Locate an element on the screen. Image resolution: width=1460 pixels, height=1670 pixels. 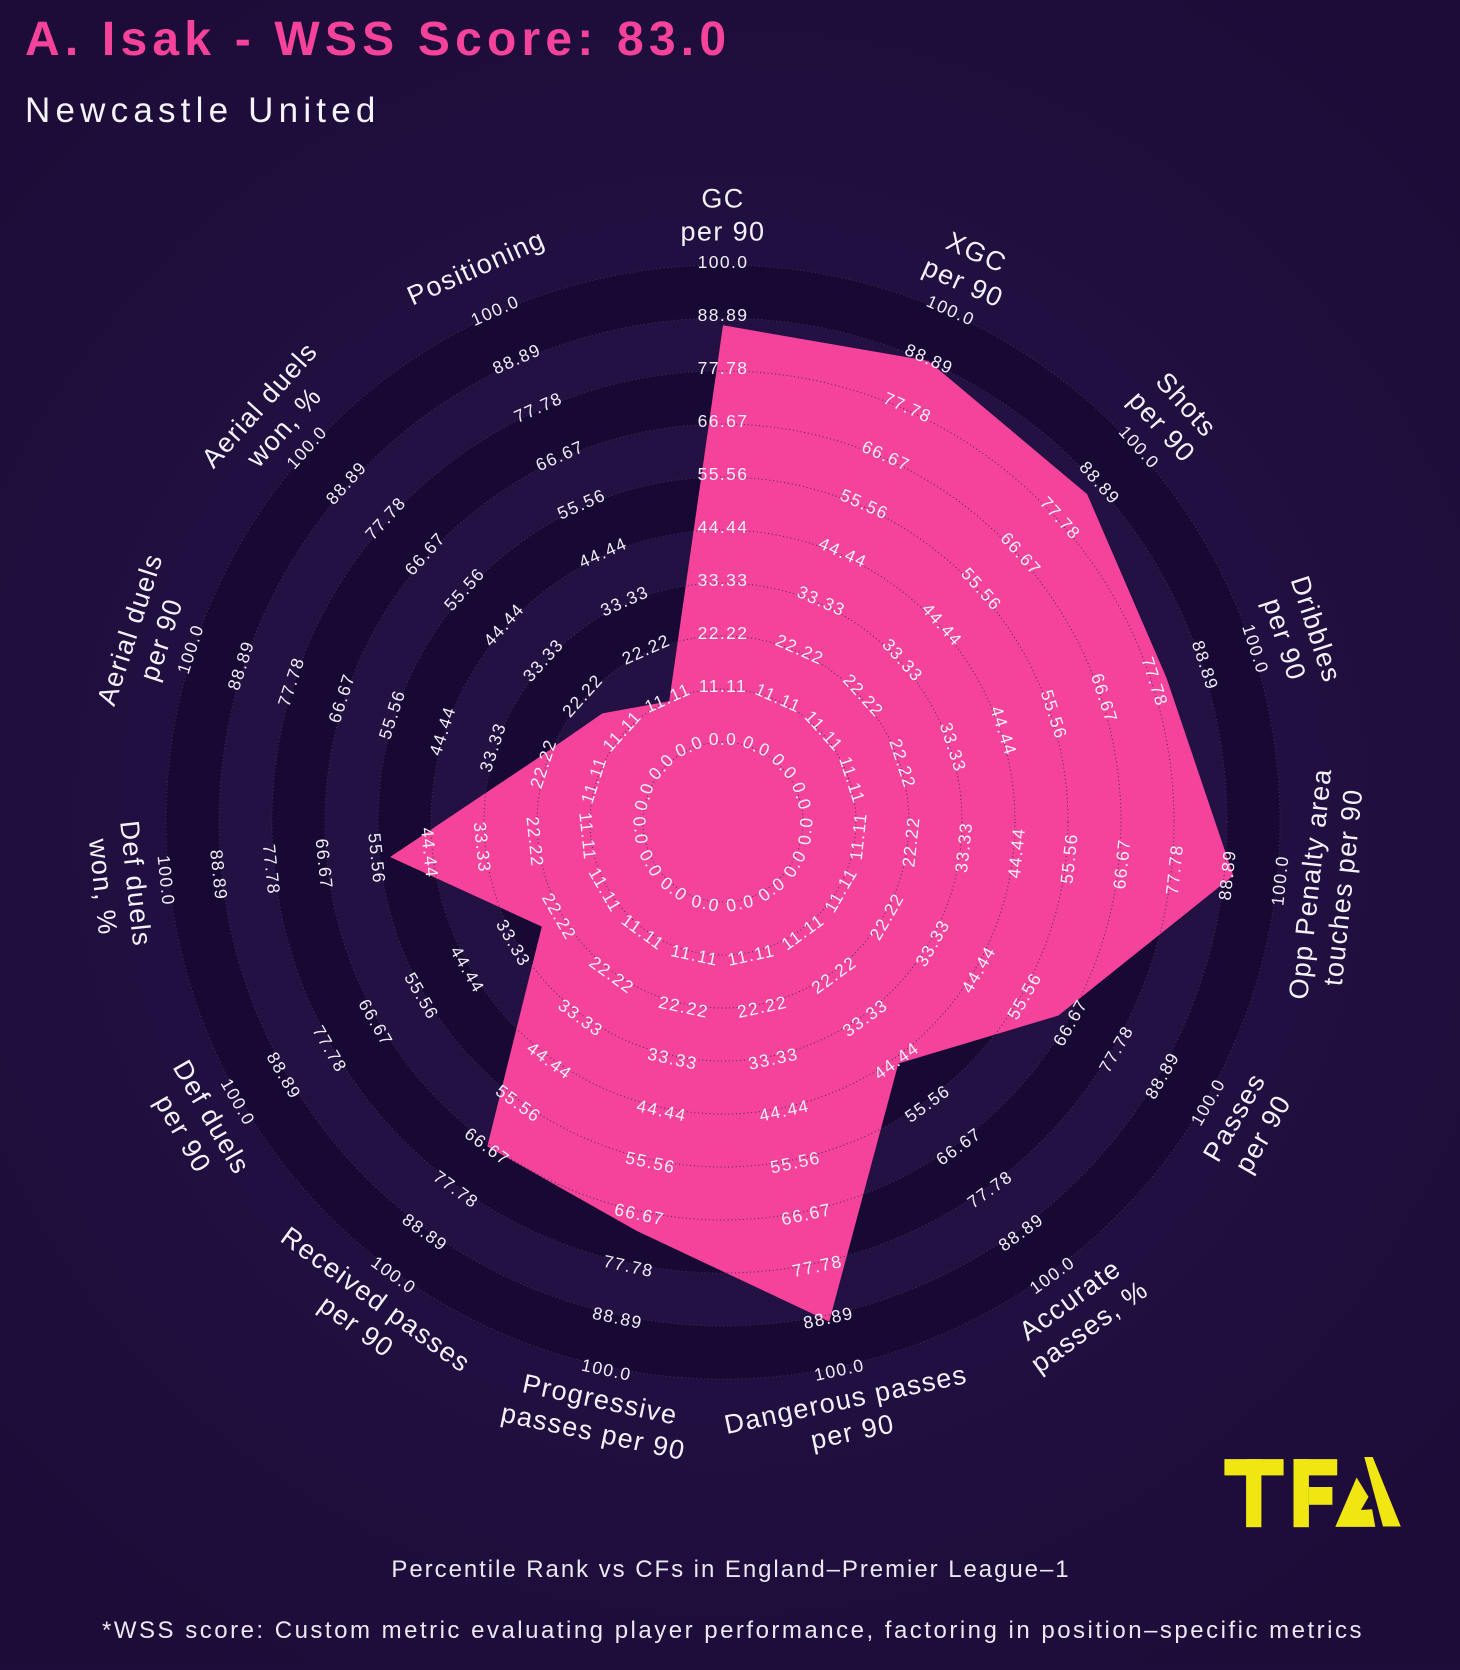
svg-text: 88.89 is located at coordinates (723, 315).